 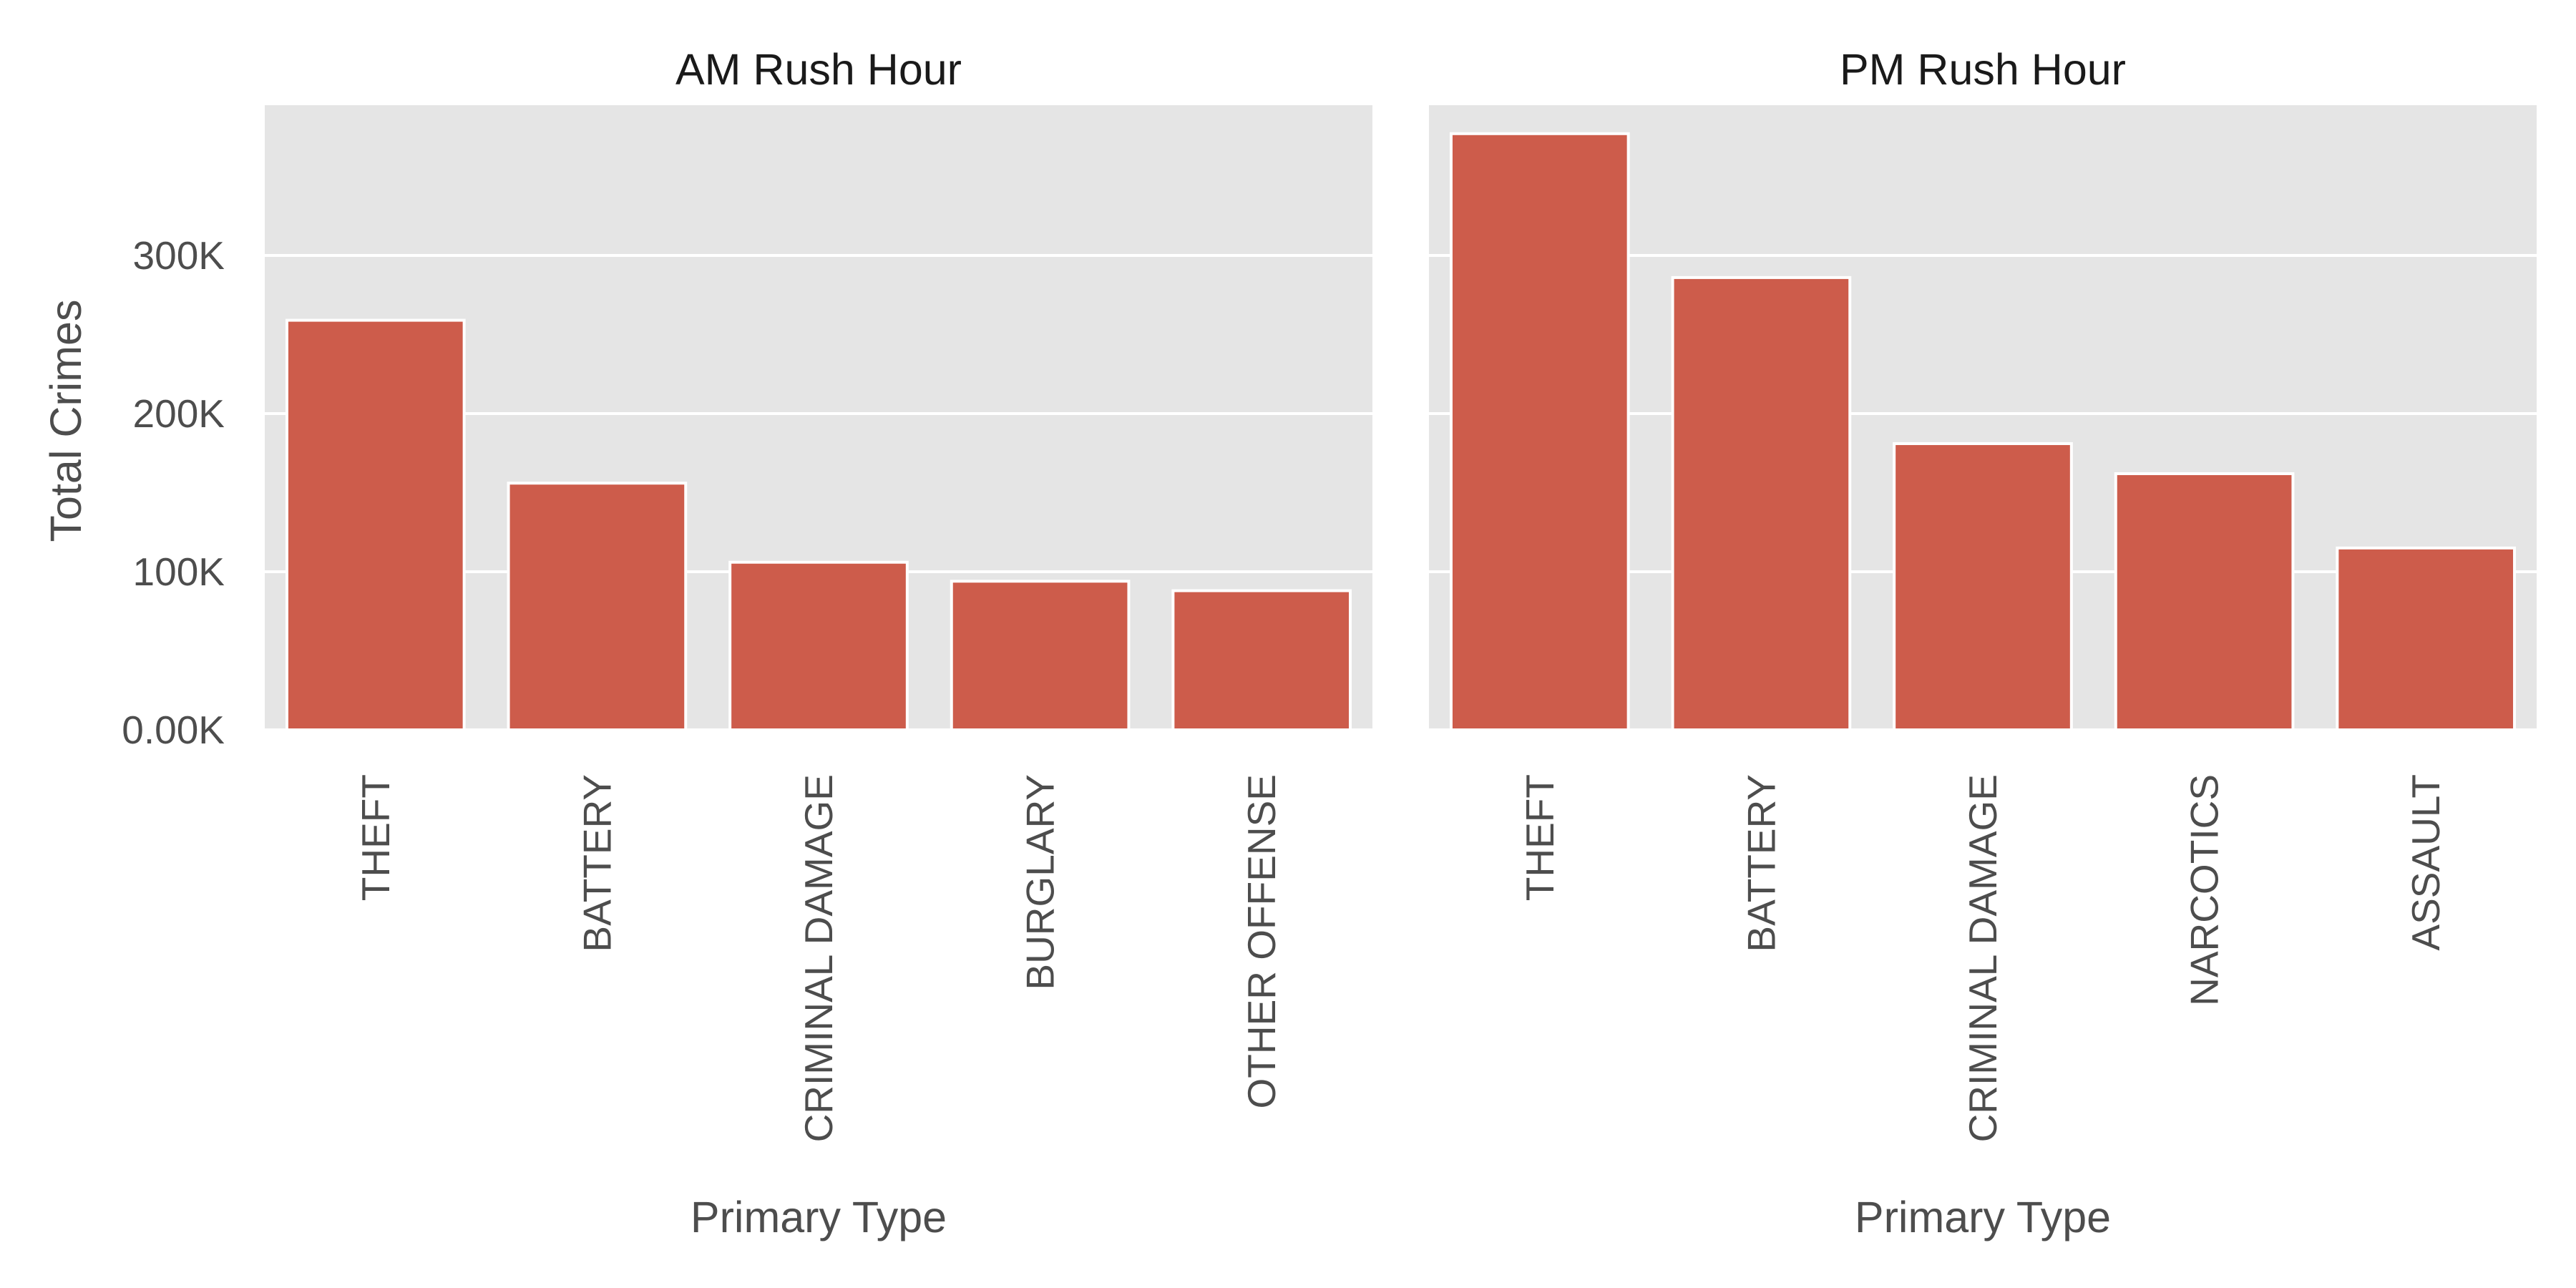 What do you see at coordinates (2426, 862) in the screenshot?
I see `x-tick-label: ASSAULT` at bounding box center [2426, 862].